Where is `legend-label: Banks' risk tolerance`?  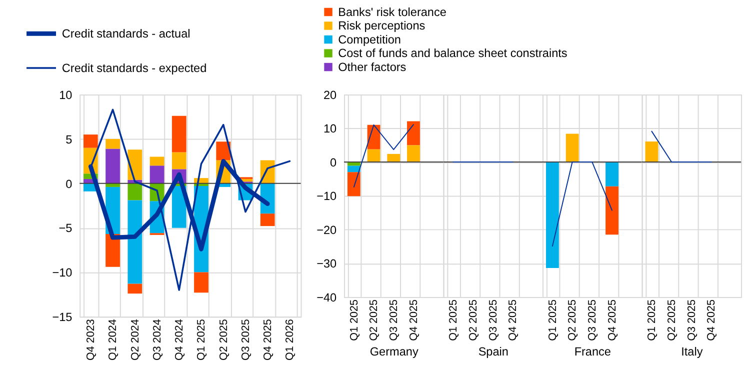
legend-label: Banks' risk tolerance is located at coordinates (392, 12).